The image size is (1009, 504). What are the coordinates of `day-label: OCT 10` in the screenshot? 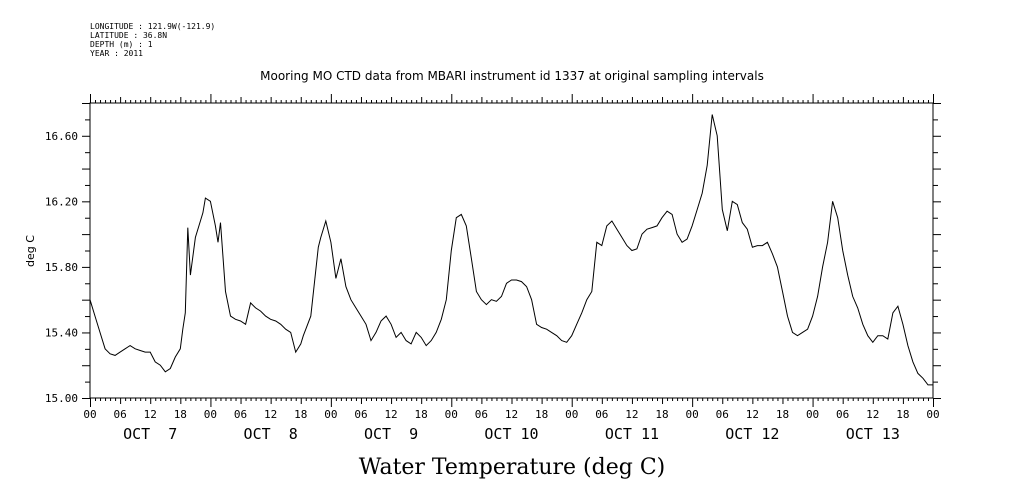 It's located at (511, 434).